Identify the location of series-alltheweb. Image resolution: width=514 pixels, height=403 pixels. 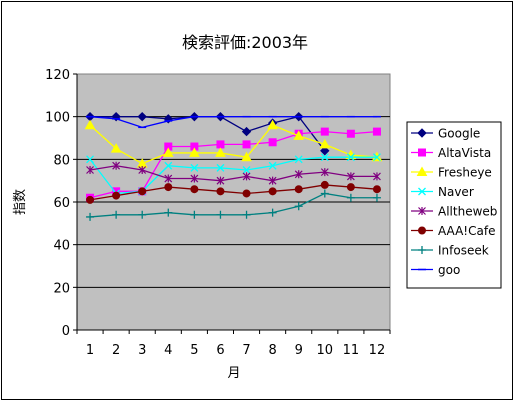
(233, 173).